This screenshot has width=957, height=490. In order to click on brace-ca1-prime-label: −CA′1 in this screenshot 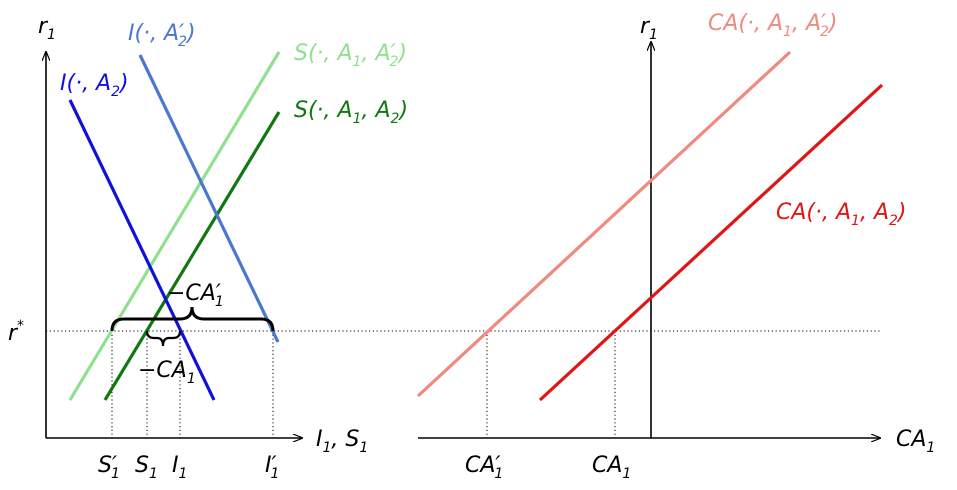, I will do `click(195, 295)`.